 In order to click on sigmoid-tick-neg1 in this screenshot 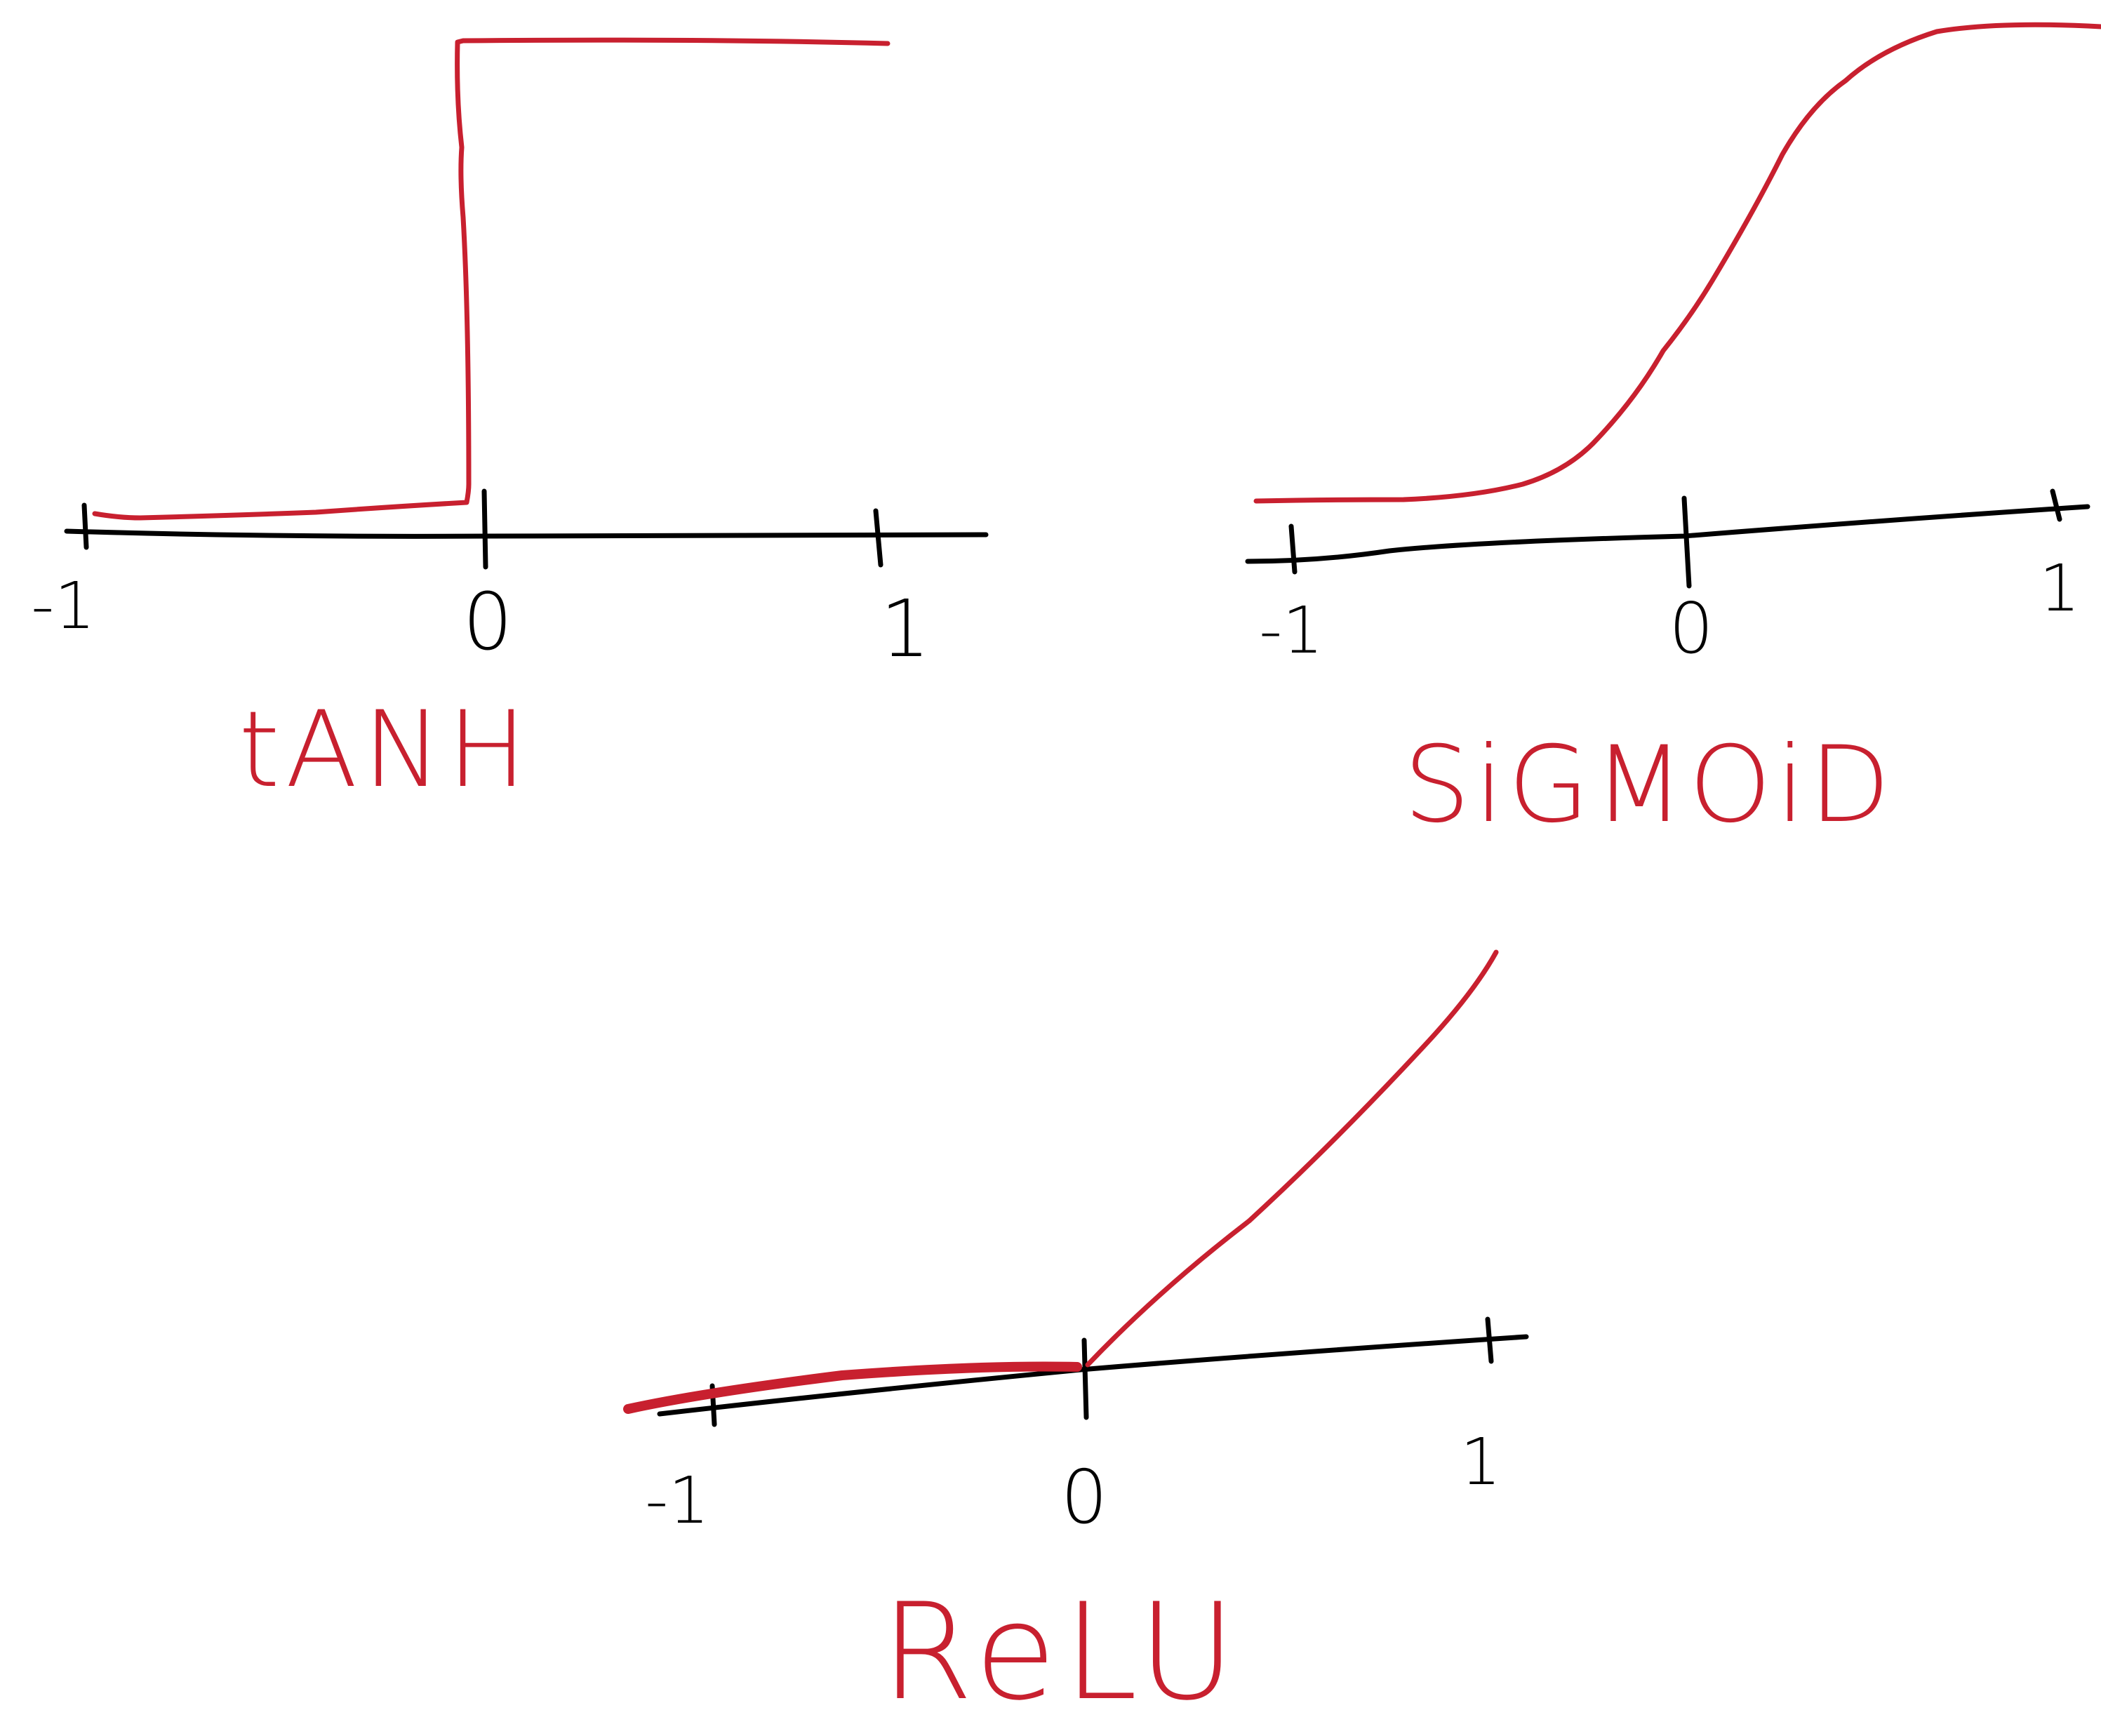, I will do `click(1293, 549)`.